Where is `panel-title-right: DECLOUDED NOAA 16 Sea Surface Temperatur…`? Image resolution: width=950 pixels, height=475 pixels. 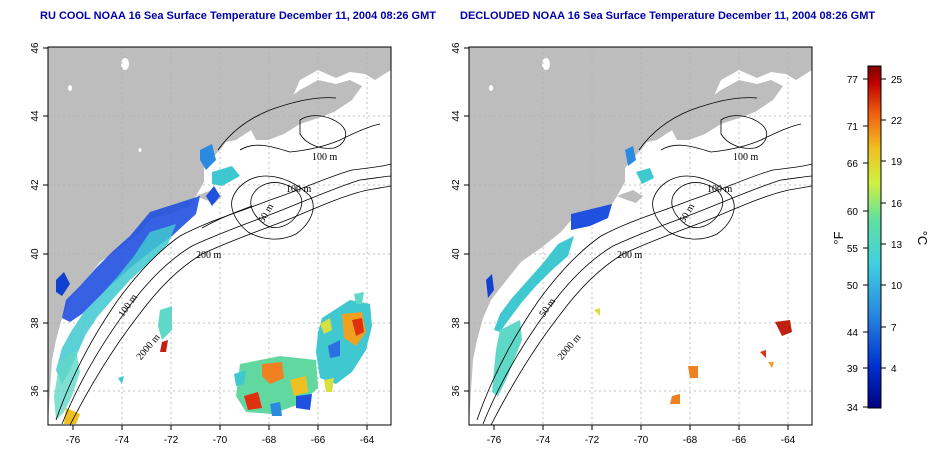
panel-title-right: DECLOUDED NOAA 16 Sea Surface Temperatur… is located at coordinates (668, 16).